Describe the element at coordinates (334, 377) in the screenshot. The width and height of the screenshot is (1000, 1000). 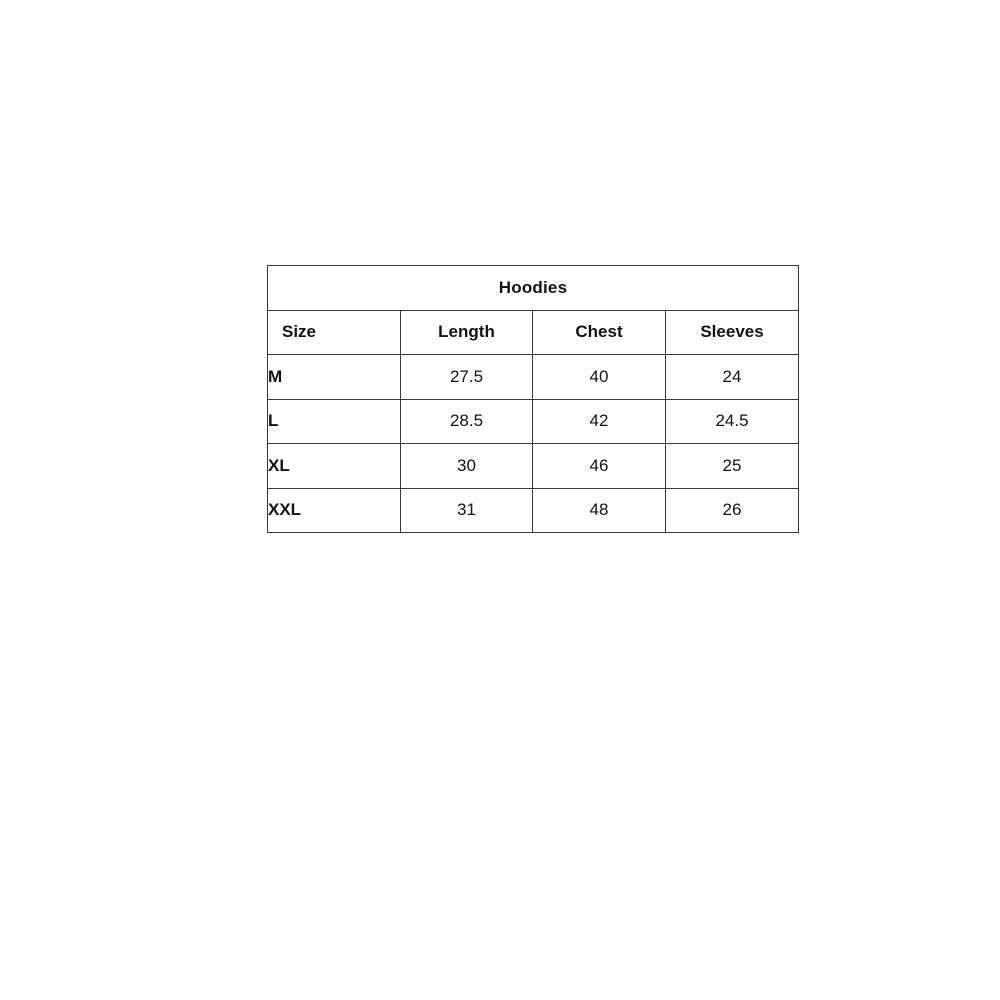
I see `row-label-m: M` at that location.